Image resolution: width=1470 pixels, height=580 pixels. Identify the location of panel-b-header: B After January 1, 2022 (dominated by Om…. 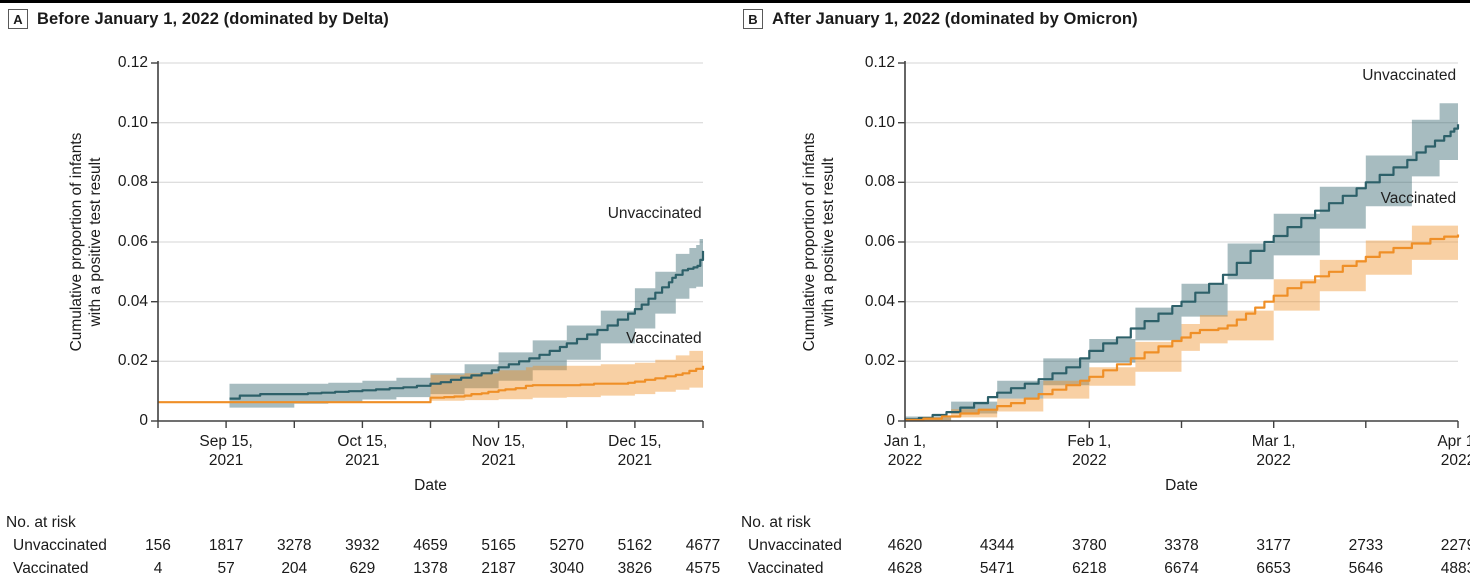
(940, 19).